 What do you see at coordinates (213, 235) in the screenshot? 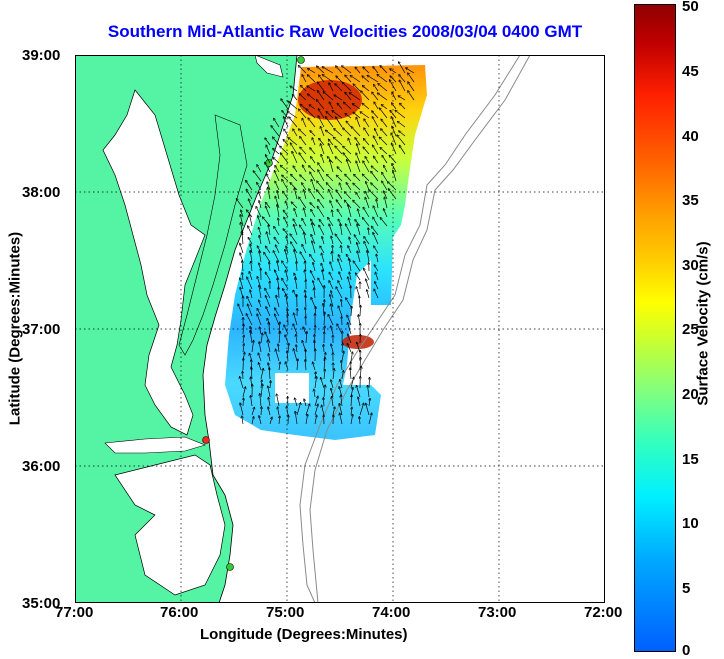
I see `delmarva-peninsula` at bounding box center [213, 235].